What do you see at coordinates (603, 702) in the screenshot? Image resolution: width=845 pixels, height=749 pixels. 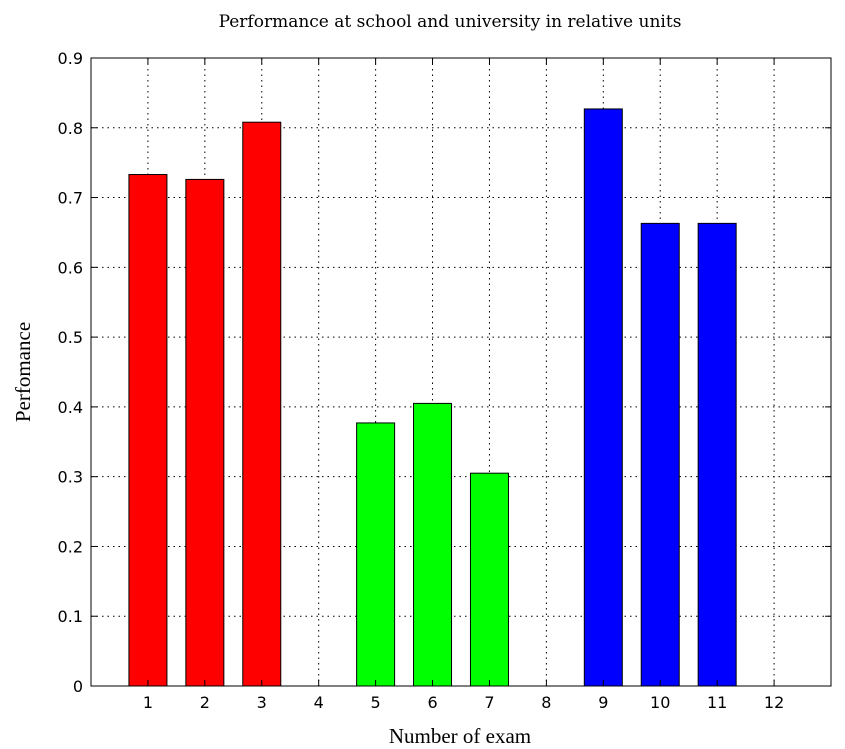 I see `x-tick-label: 9` at bounding box center [603, 702].